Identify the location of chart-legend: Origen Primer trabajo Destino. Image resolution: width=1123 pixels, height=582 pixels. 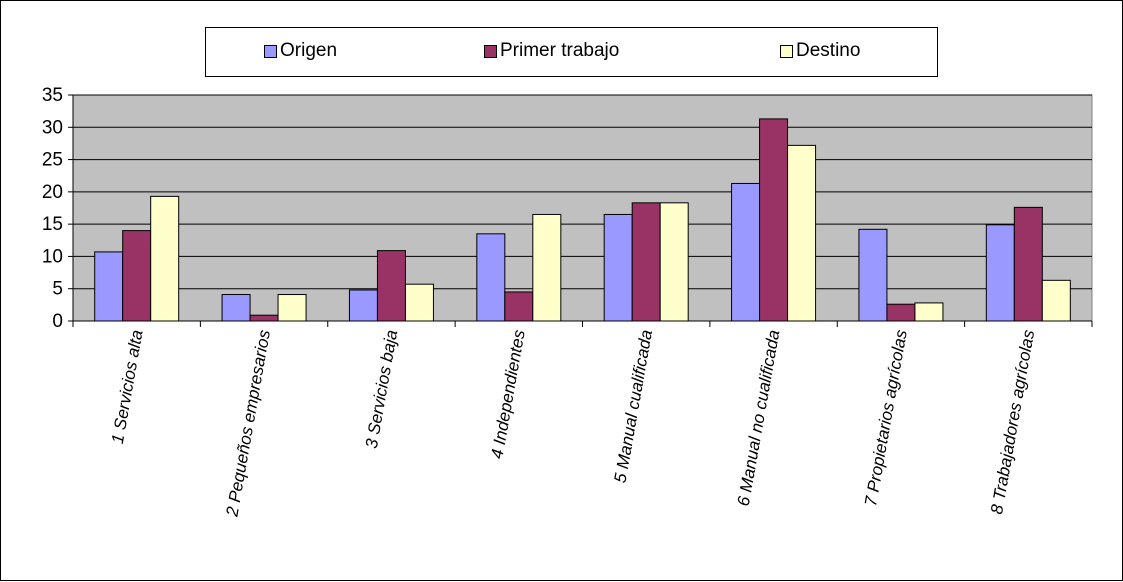
(571, 52).